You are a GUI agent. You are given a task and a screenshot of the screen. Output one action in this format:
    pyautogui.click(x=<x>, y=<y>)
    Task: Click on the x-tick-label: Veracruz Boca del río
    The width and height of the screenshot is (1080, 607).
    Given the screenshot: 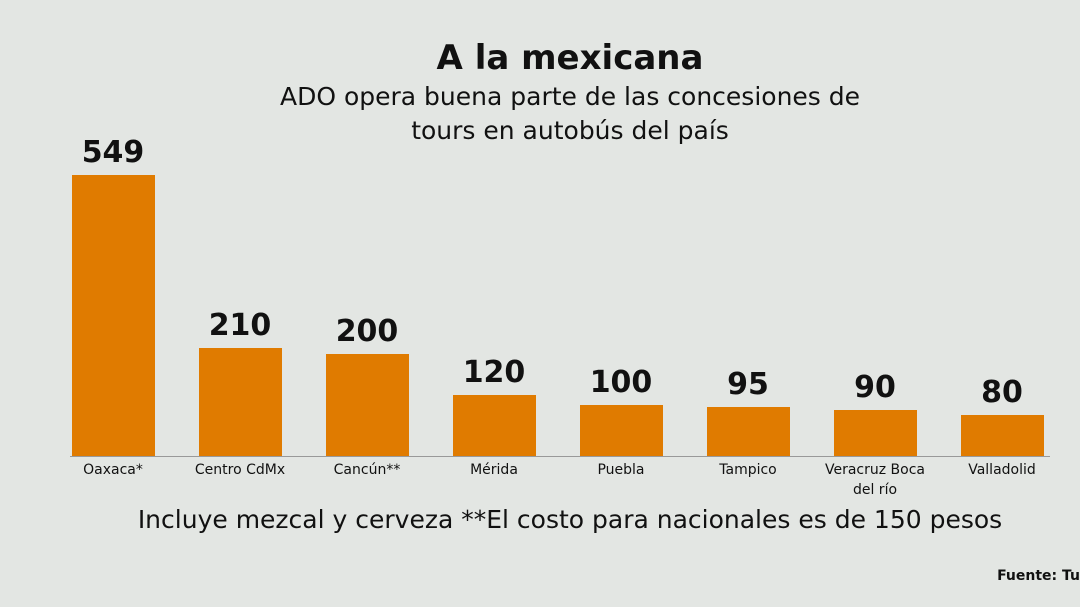 What is the action you would take?
    pyautogui.click(x=874, y=480)
    